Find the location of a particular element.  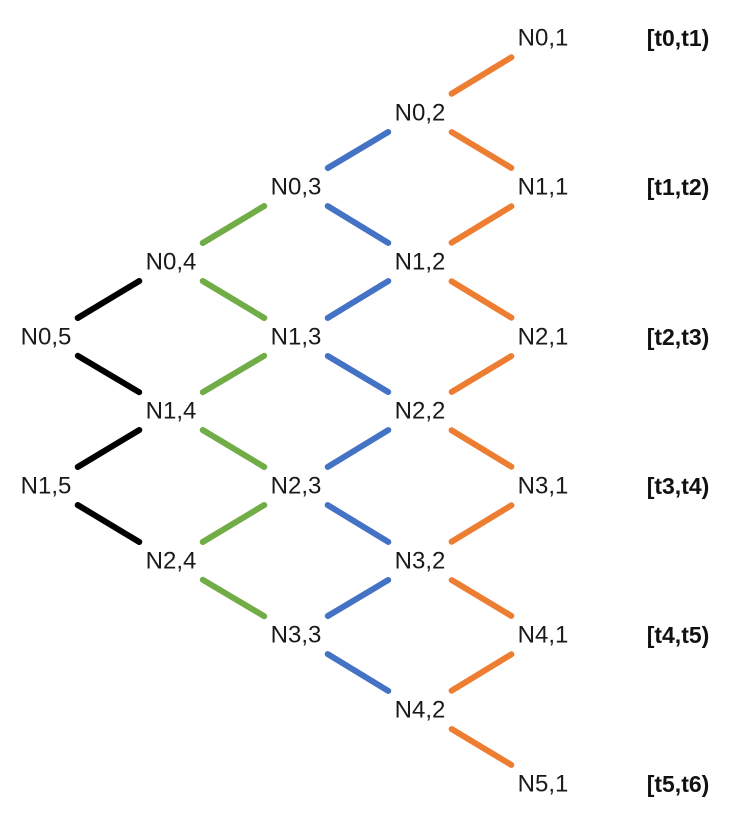

interval-label: [t1,t2) is located at coordinates (678, 187).